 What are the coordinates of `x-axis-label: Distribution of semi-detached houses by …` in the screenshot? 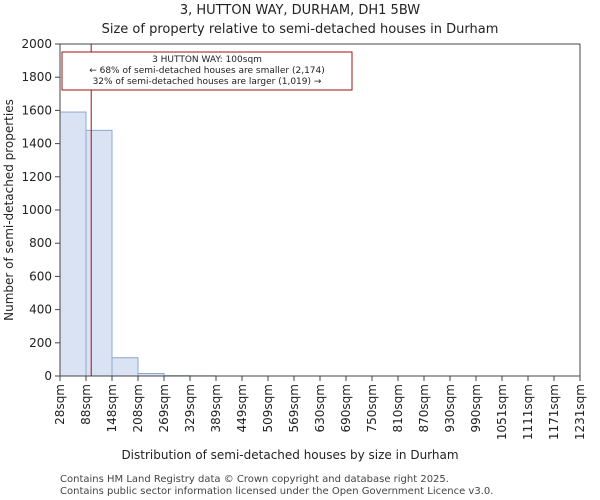 It's located at (289, 455).